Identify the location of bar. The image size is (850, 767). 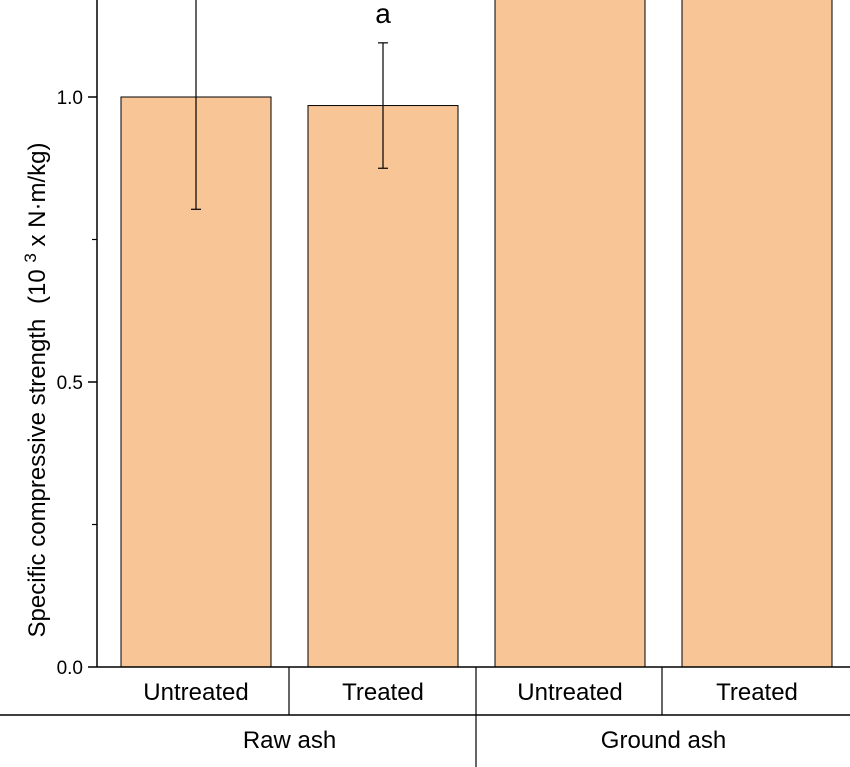
(383, 386).